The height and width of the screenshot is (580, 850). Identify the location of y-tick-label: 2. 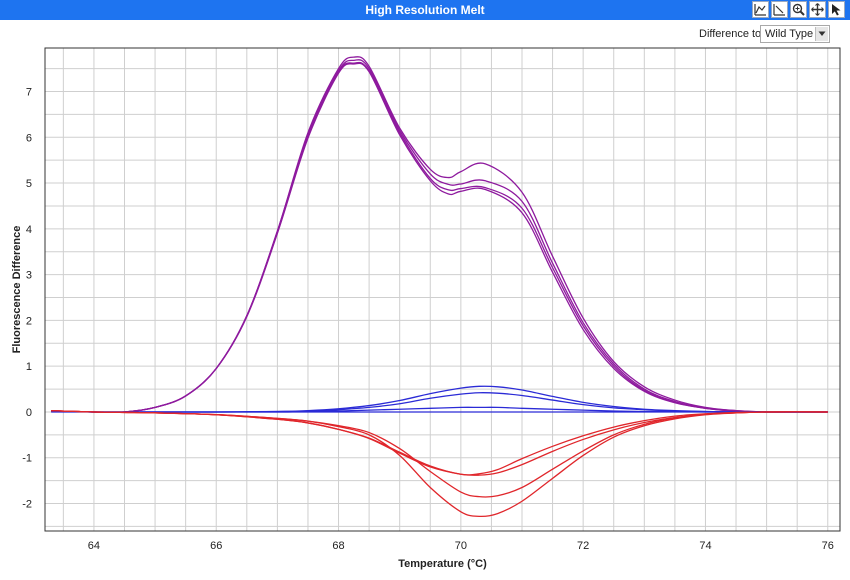
(29, 321).